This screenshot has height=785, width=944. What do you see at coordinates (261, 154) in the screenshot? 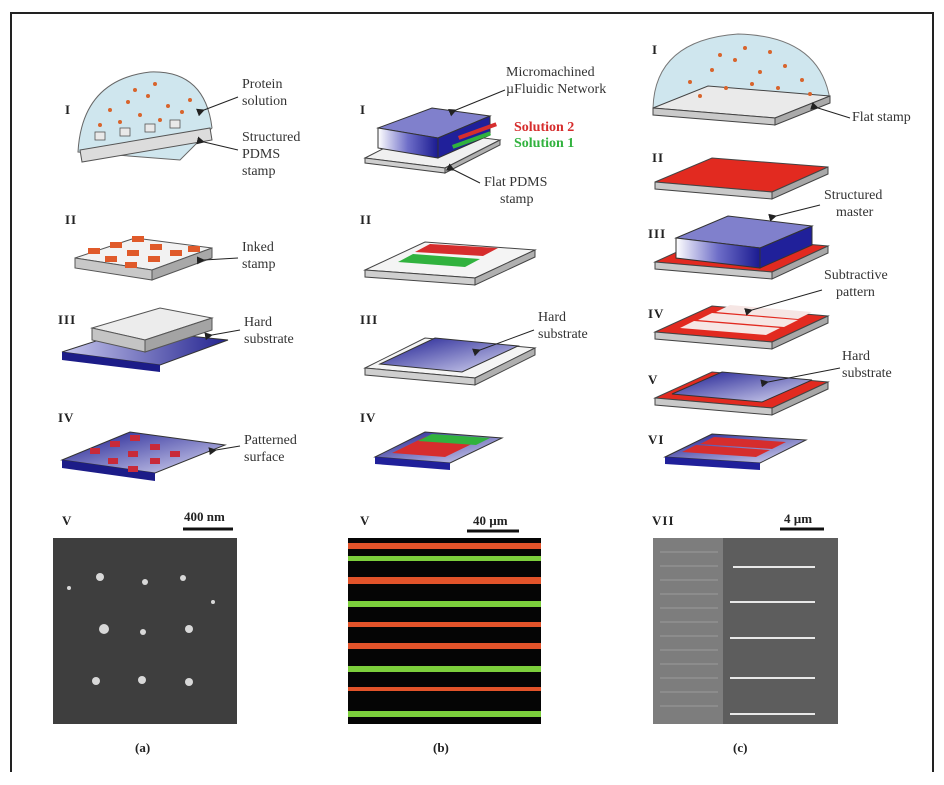
I see `a-label-stamp-line2: PDMS` at bounding box center [261, 154].